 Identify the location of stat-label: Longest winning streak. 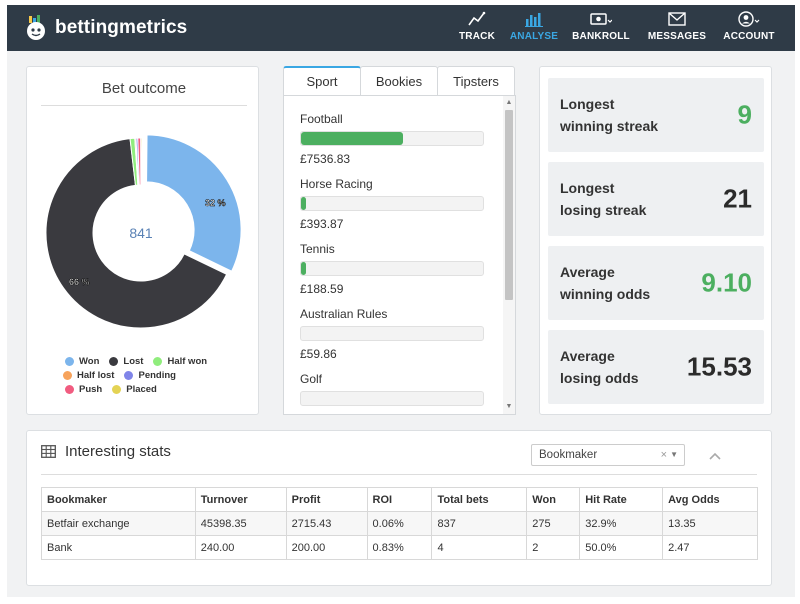
(609, 115).